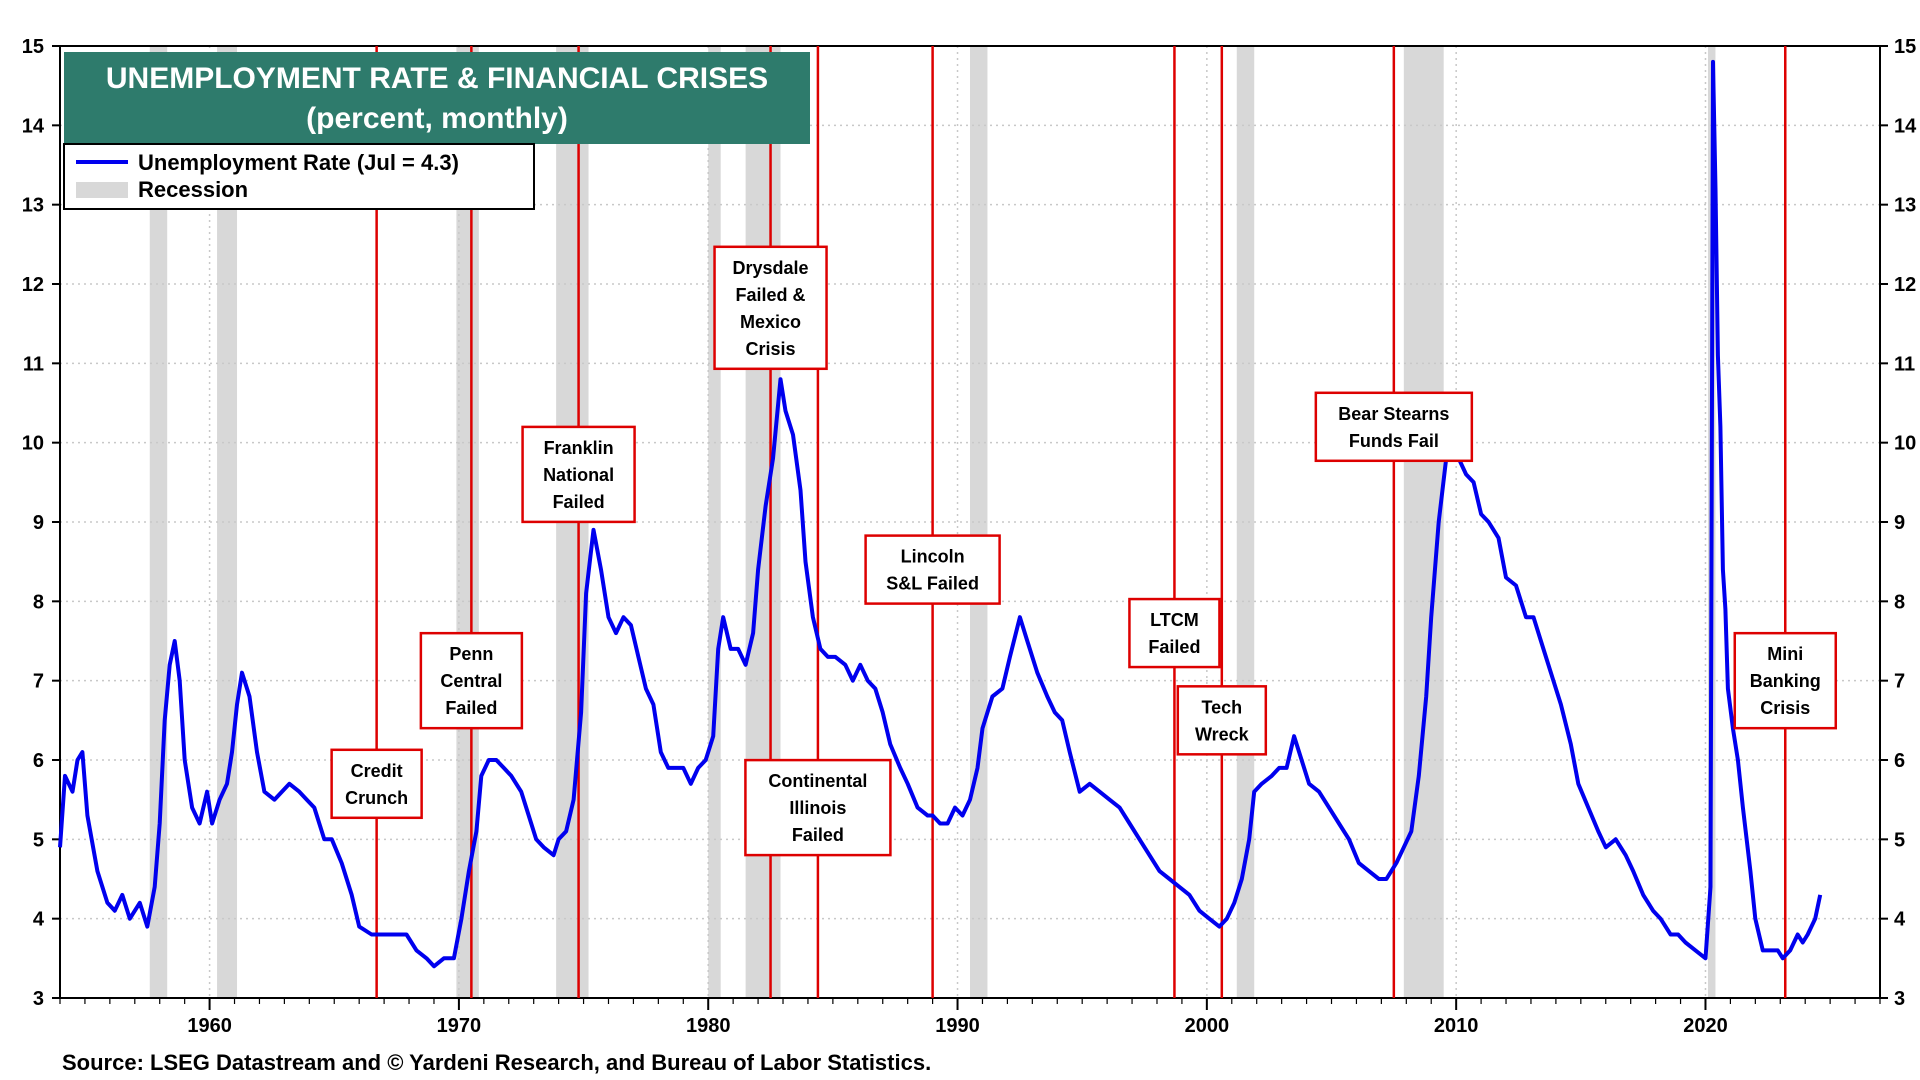 Image resolution: width=1920 pixels, height=1080 pixels. I want to click on x-tick-label: 1990, so click(957, 1026).